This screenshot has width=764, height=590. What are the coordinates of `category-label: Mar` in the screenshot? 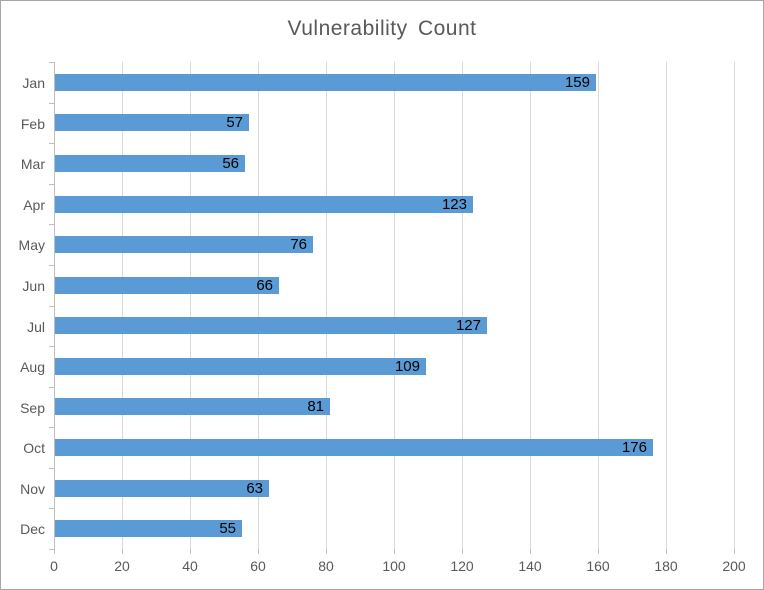 It's located at (32, 163).